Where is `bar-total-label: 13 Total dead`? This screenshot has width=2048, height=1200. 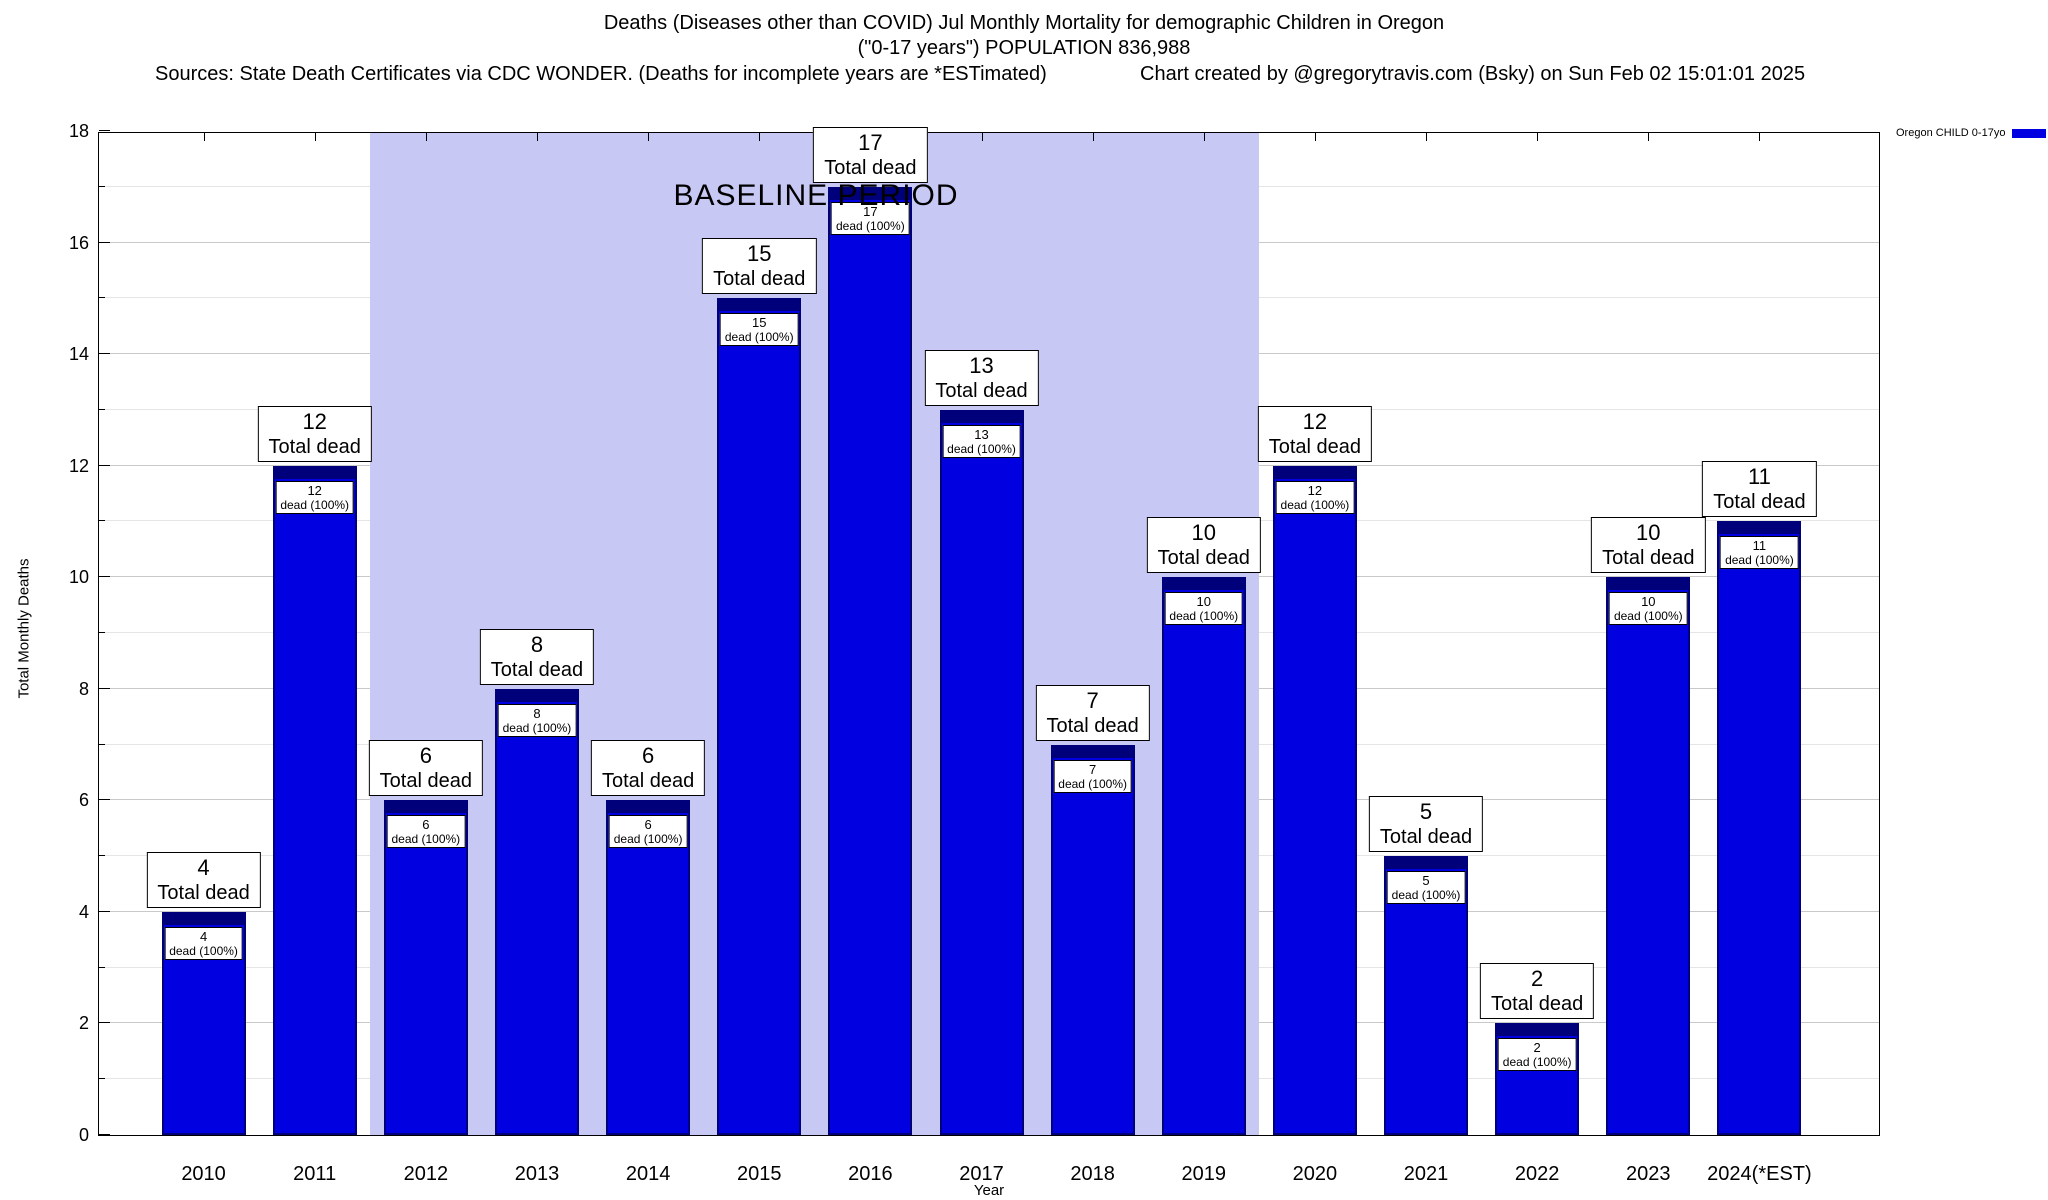 bar-total-label: 13 Total dead is located at coordinates (981, 377).